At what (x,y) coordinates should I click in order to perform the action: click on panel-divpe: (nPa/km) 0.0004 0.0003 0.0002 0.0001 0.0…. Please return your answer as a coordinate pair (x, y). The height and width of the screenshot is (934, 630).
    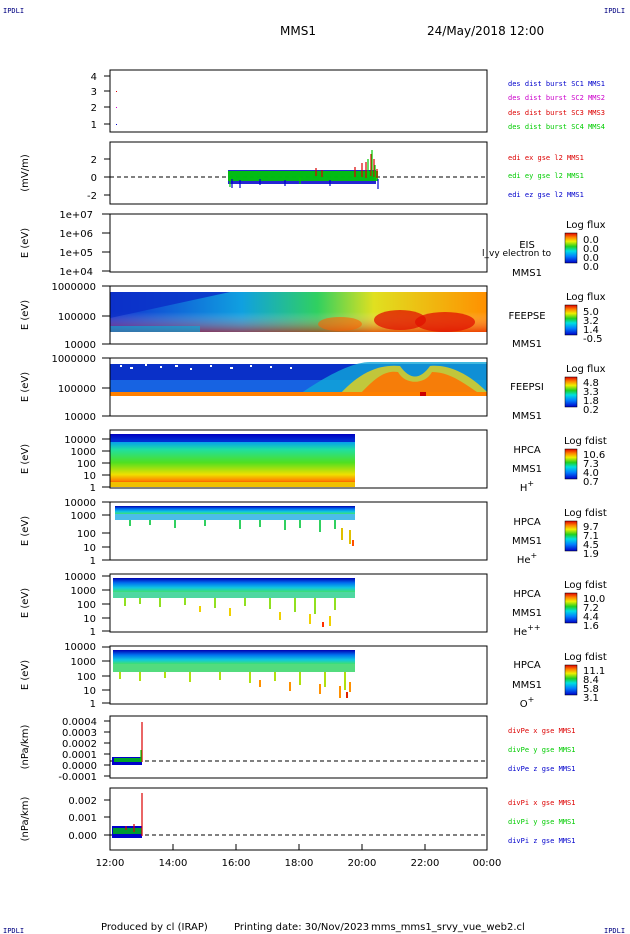
    Looking at the image, I should click on (297, 749).